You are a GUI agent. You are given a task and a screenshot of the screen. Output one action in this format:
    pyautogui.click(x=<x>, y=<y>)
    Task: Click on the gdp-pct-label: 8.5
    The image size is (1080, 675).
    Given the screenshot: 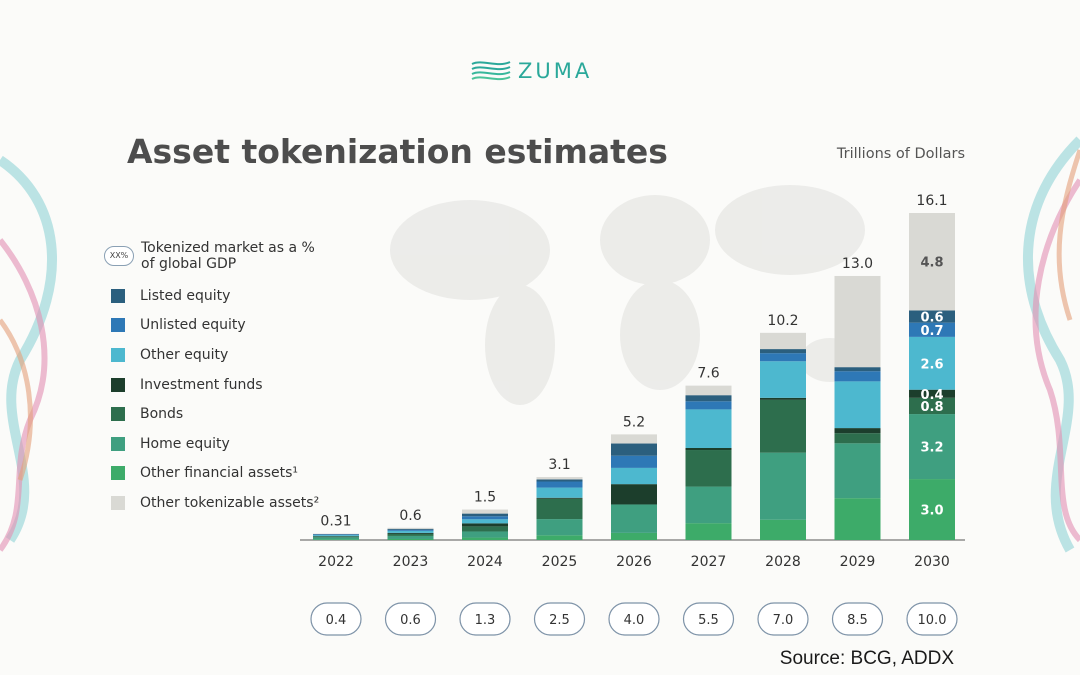 What is the action you would take?
    pyautogui.click(x=857, y=620)
    